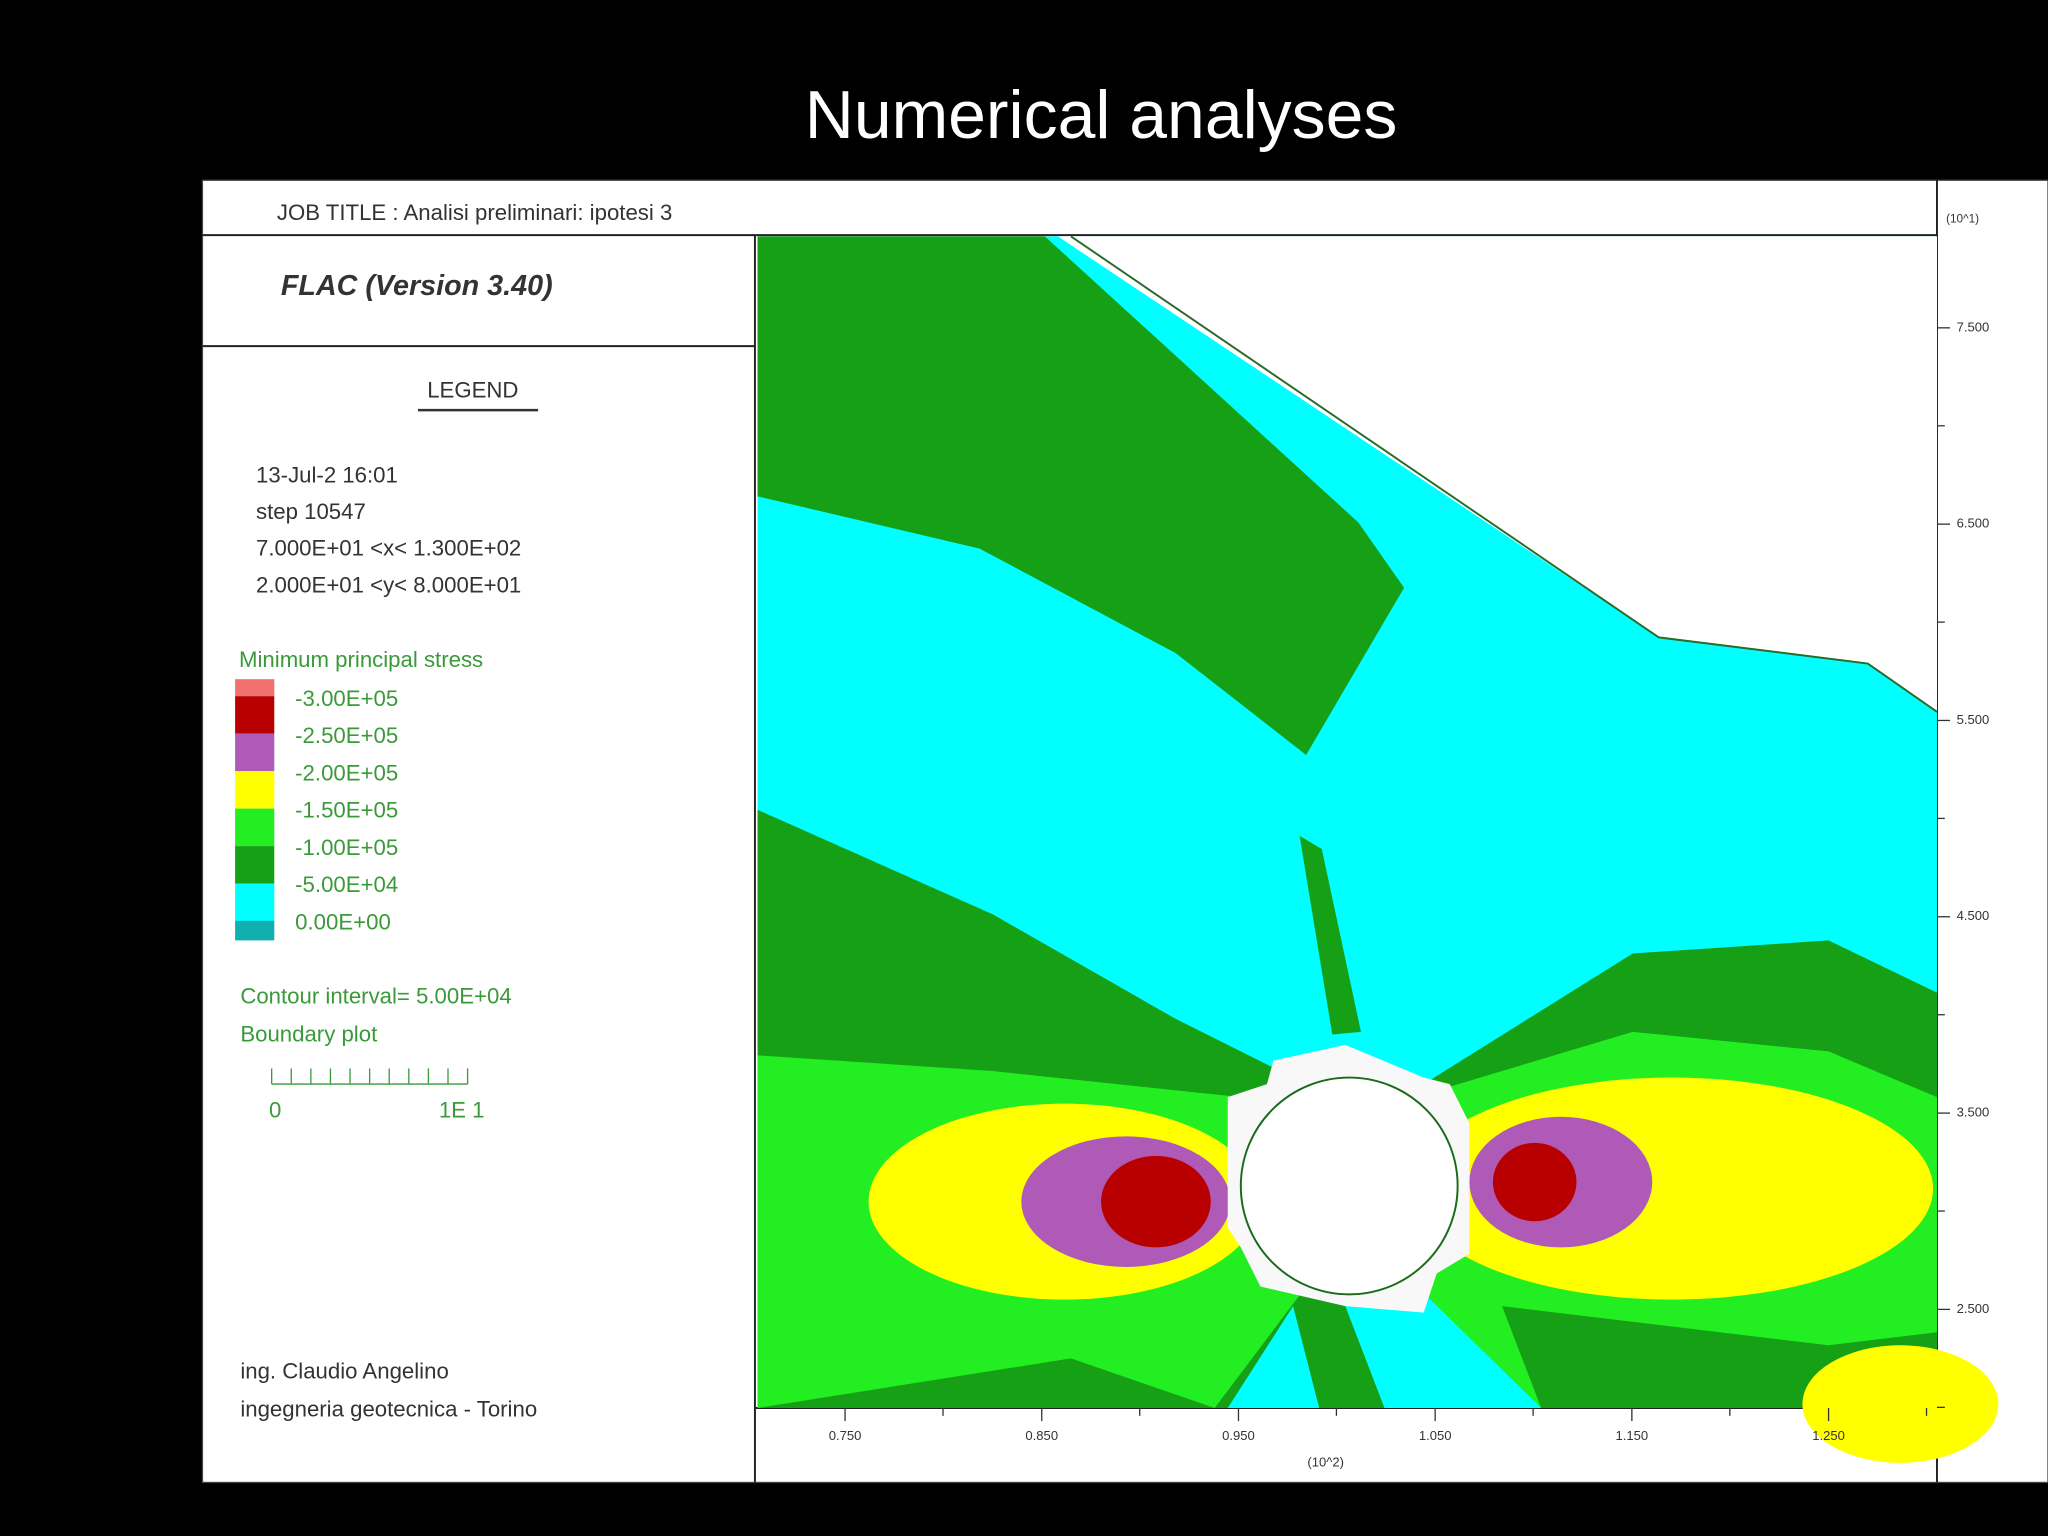 The image size is (2048, 1536). Describe the element at coordinates (1973, 719) in the screenshot. I see `y-tick-label: 5.500` at that location.